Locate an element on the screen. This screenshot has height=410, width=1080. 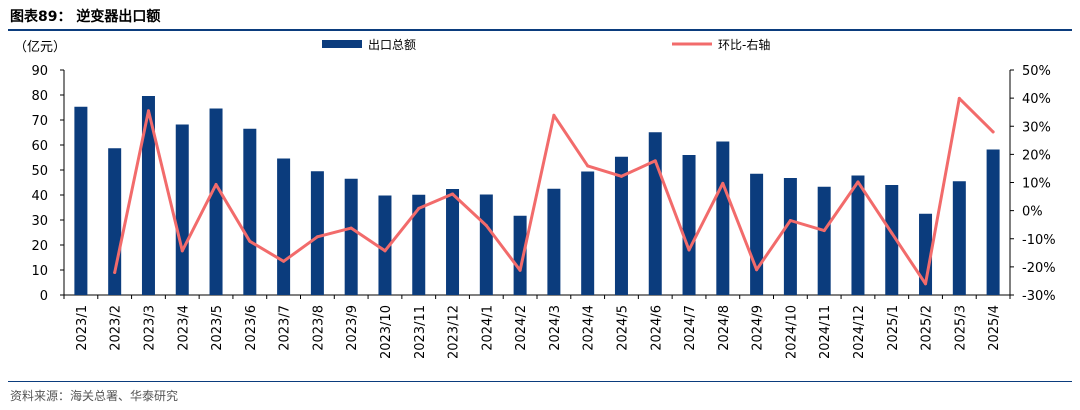
mom-point-2023/2 is located at coordinates (115, 272).